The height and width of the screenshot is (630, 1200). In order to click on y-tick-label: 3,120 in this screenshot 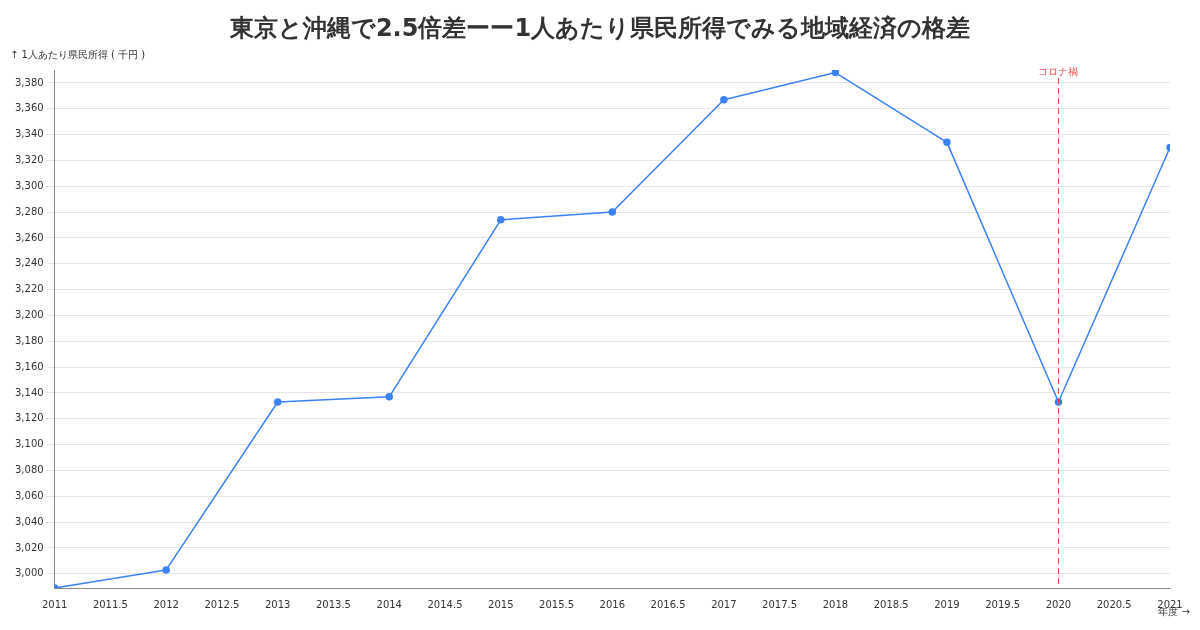, I will do `click(29, 418)`.